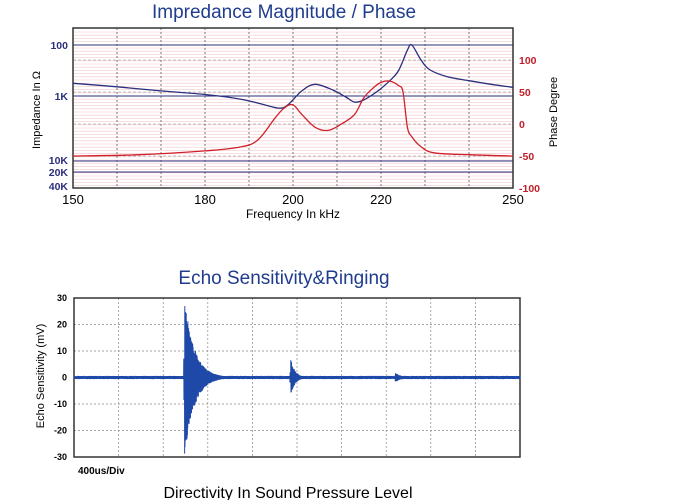  Describe the element at coordinates (62, 298) in the screenshot. I see `y-tick: 30` at that location.